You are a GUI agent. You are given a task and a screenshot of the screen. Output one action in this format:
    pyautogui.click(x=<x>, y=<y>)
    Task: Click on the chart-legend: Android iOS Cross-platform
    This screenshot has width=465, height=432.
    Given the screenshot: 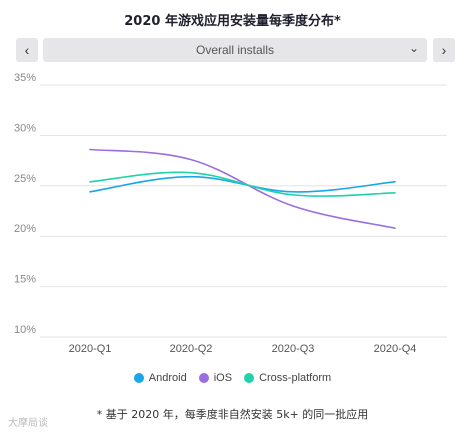 What is the action you would take?
    pyautogui.click(x=232, y=378)
    